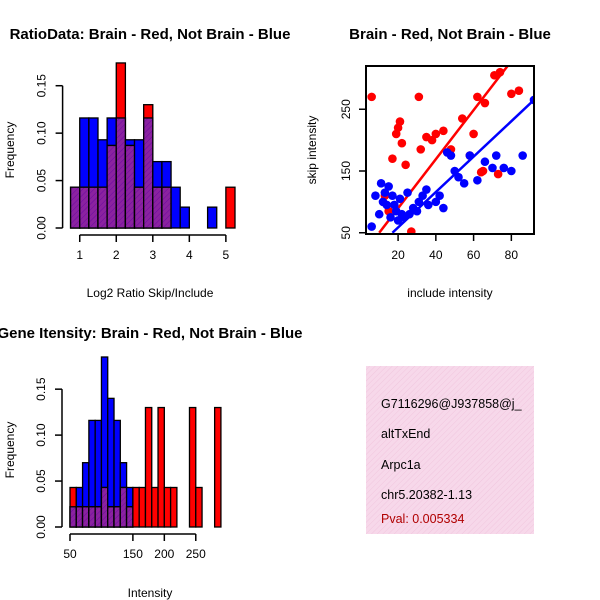 This screenshot has height=600, width=600. Describe the element at coordinates (150, 593) in the screenshot. I see `intensity-histogram-xlabel: Intensity` at that location.